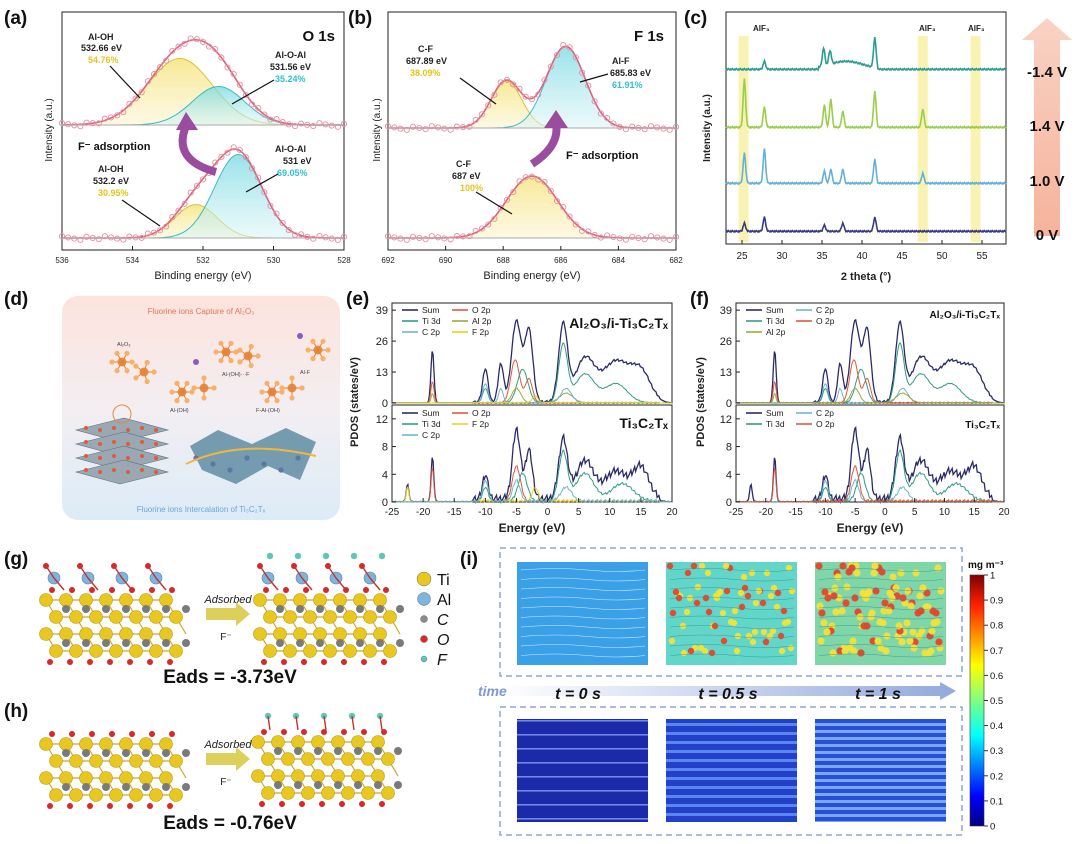  I want to click on pdos-f-ytick-label: 13, so click(726, 373).